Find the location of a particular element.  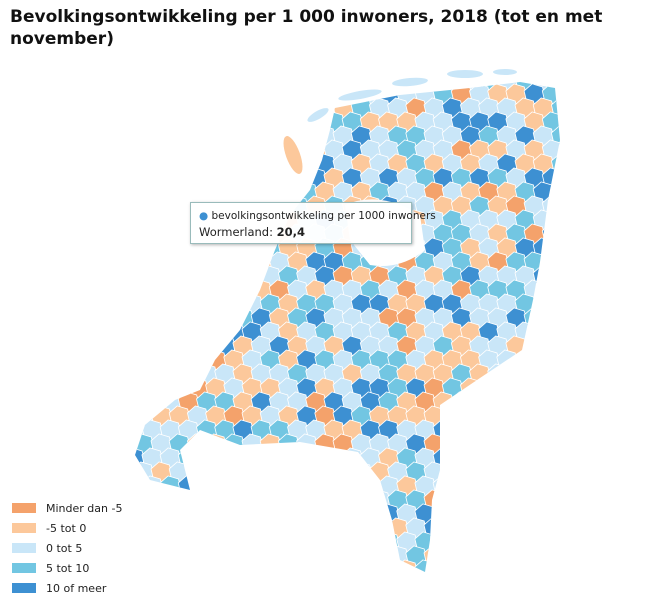

wadden-islands is located at coordinates (400, 121).